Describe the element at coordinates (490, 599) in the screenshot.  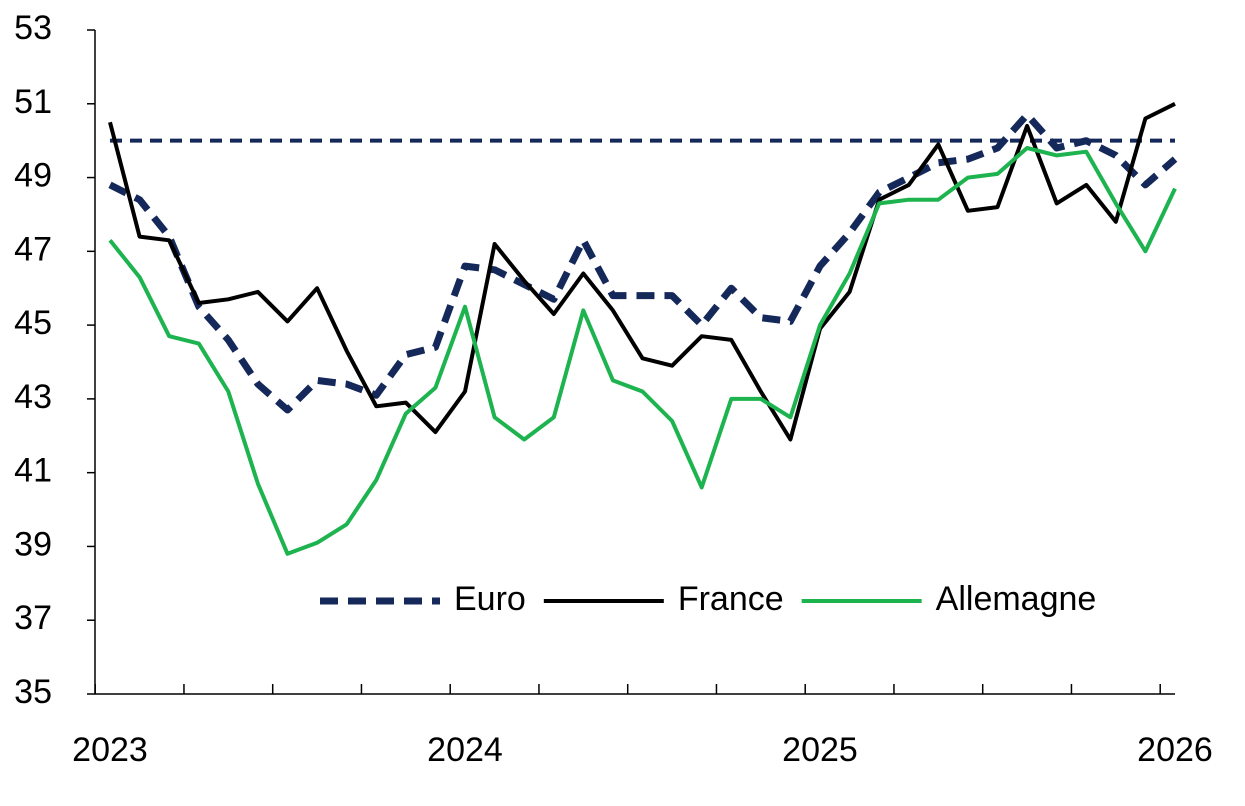
I see `legend-label: Euro` at that location.